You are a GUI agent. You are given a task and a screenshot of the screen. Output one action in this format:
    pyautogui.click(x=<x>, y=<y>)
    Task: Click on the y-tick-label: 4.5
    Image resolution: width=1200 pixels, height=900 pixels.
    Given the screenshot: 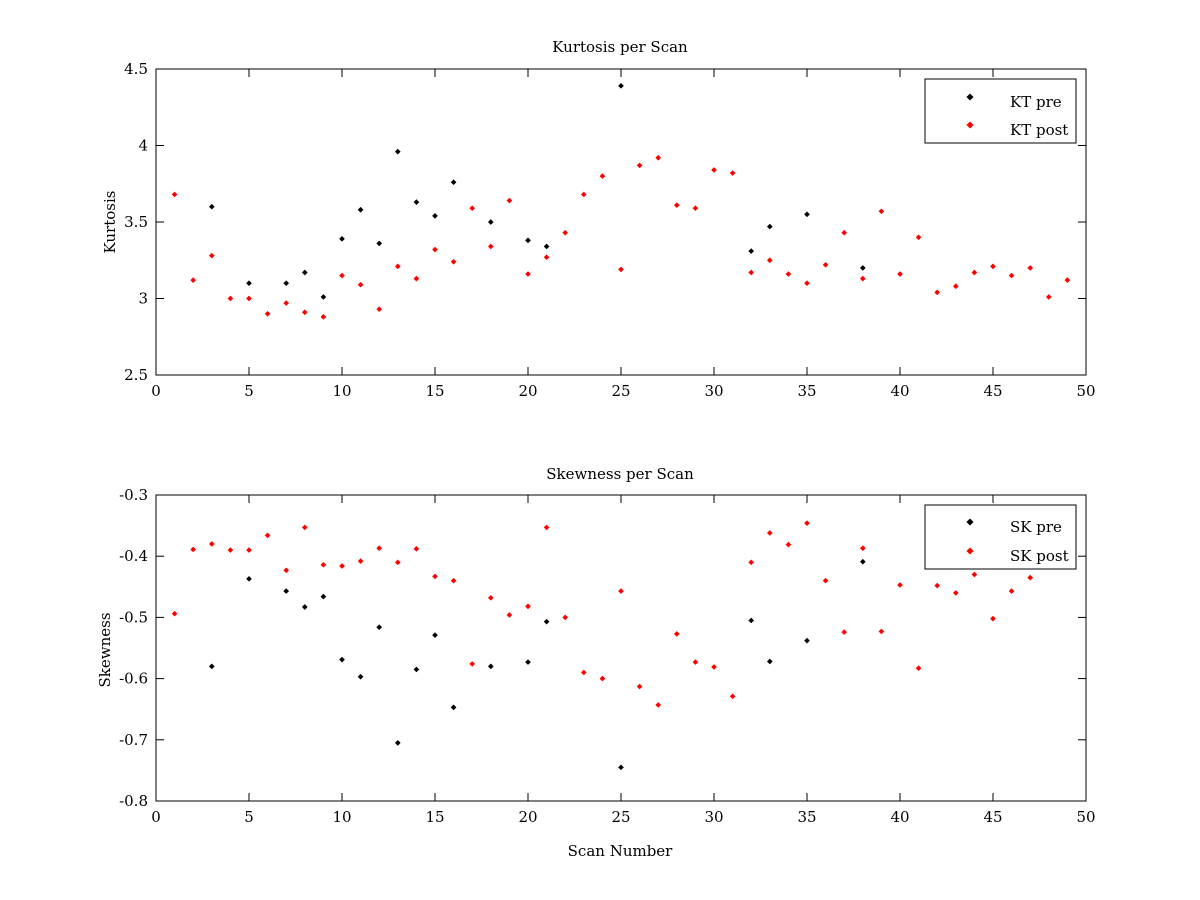 What is the action you would take?
    pyautogui.click(x=136, y=69)
    